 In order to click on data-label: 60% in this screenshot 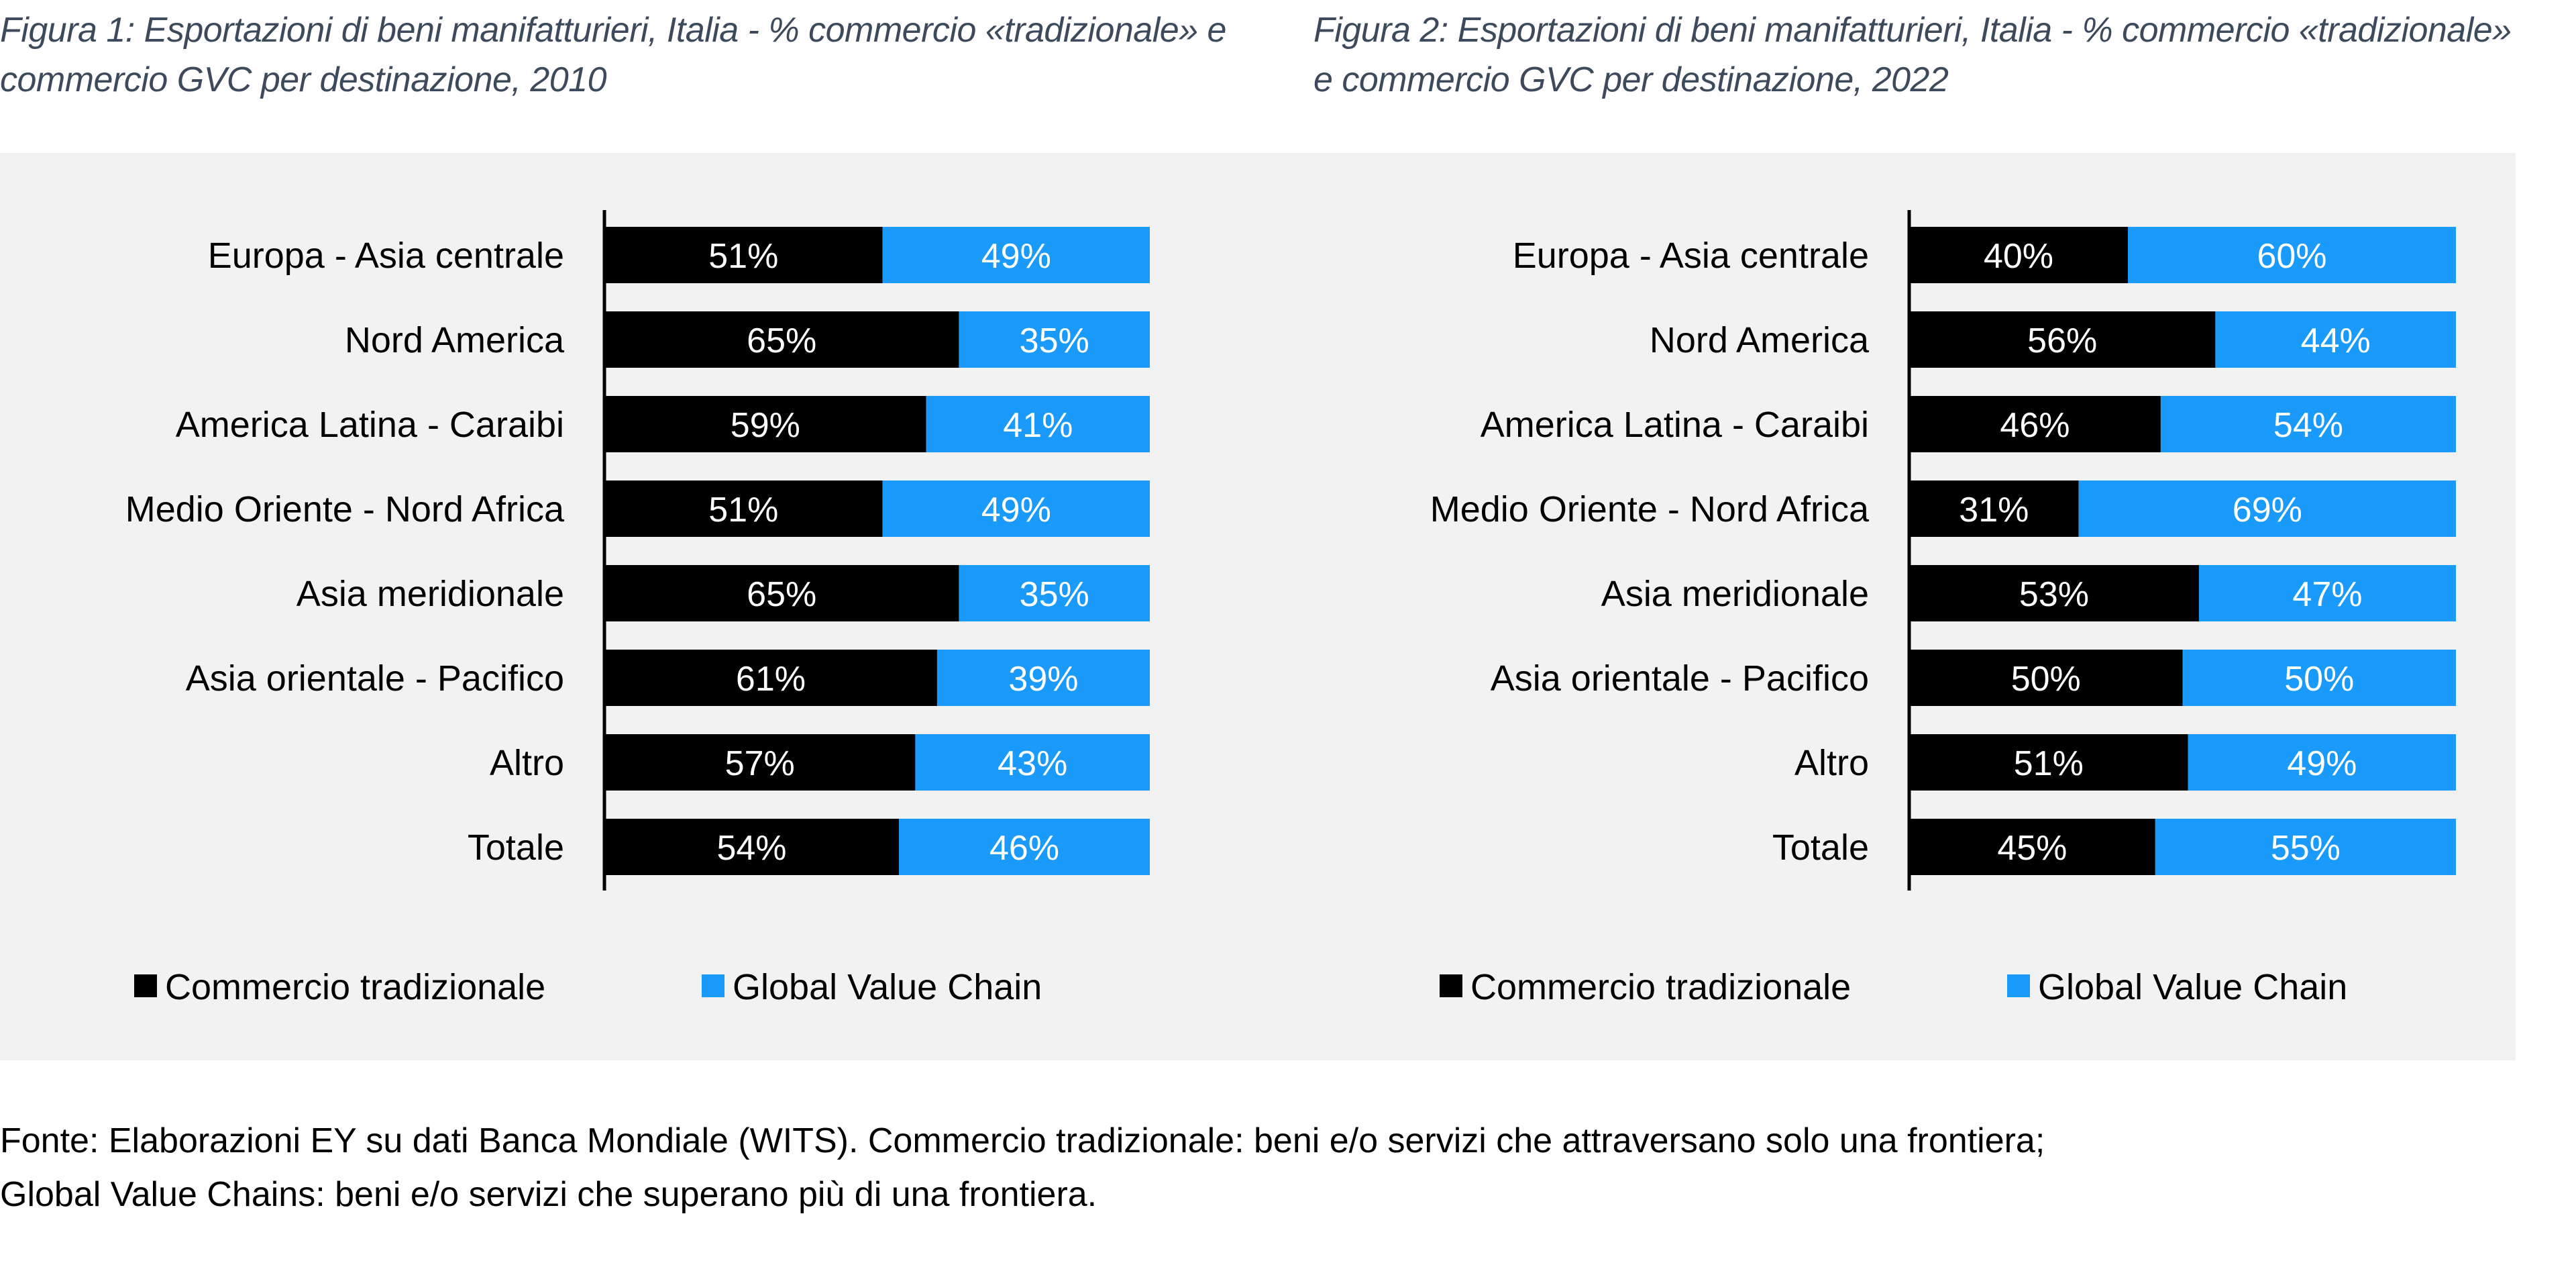, I will do `click(2291, 257)`.